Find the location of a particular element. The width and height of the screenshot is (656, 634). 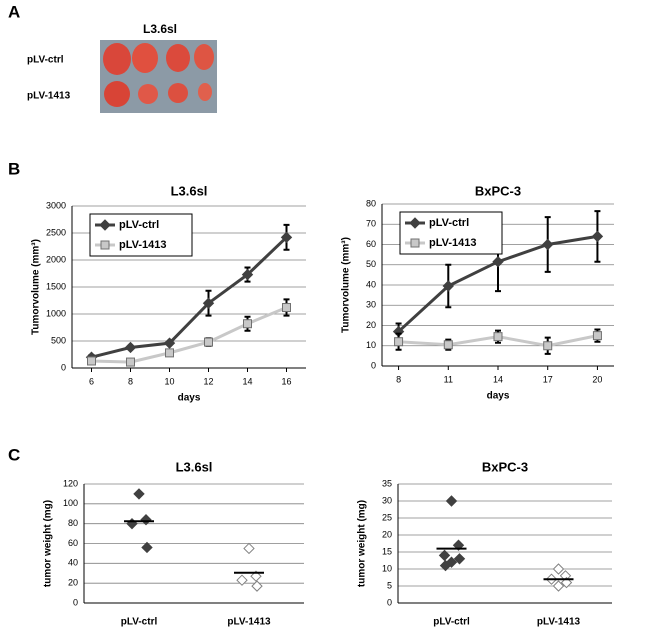

y-tick-label: 120 is located at coordinates (70, 483).